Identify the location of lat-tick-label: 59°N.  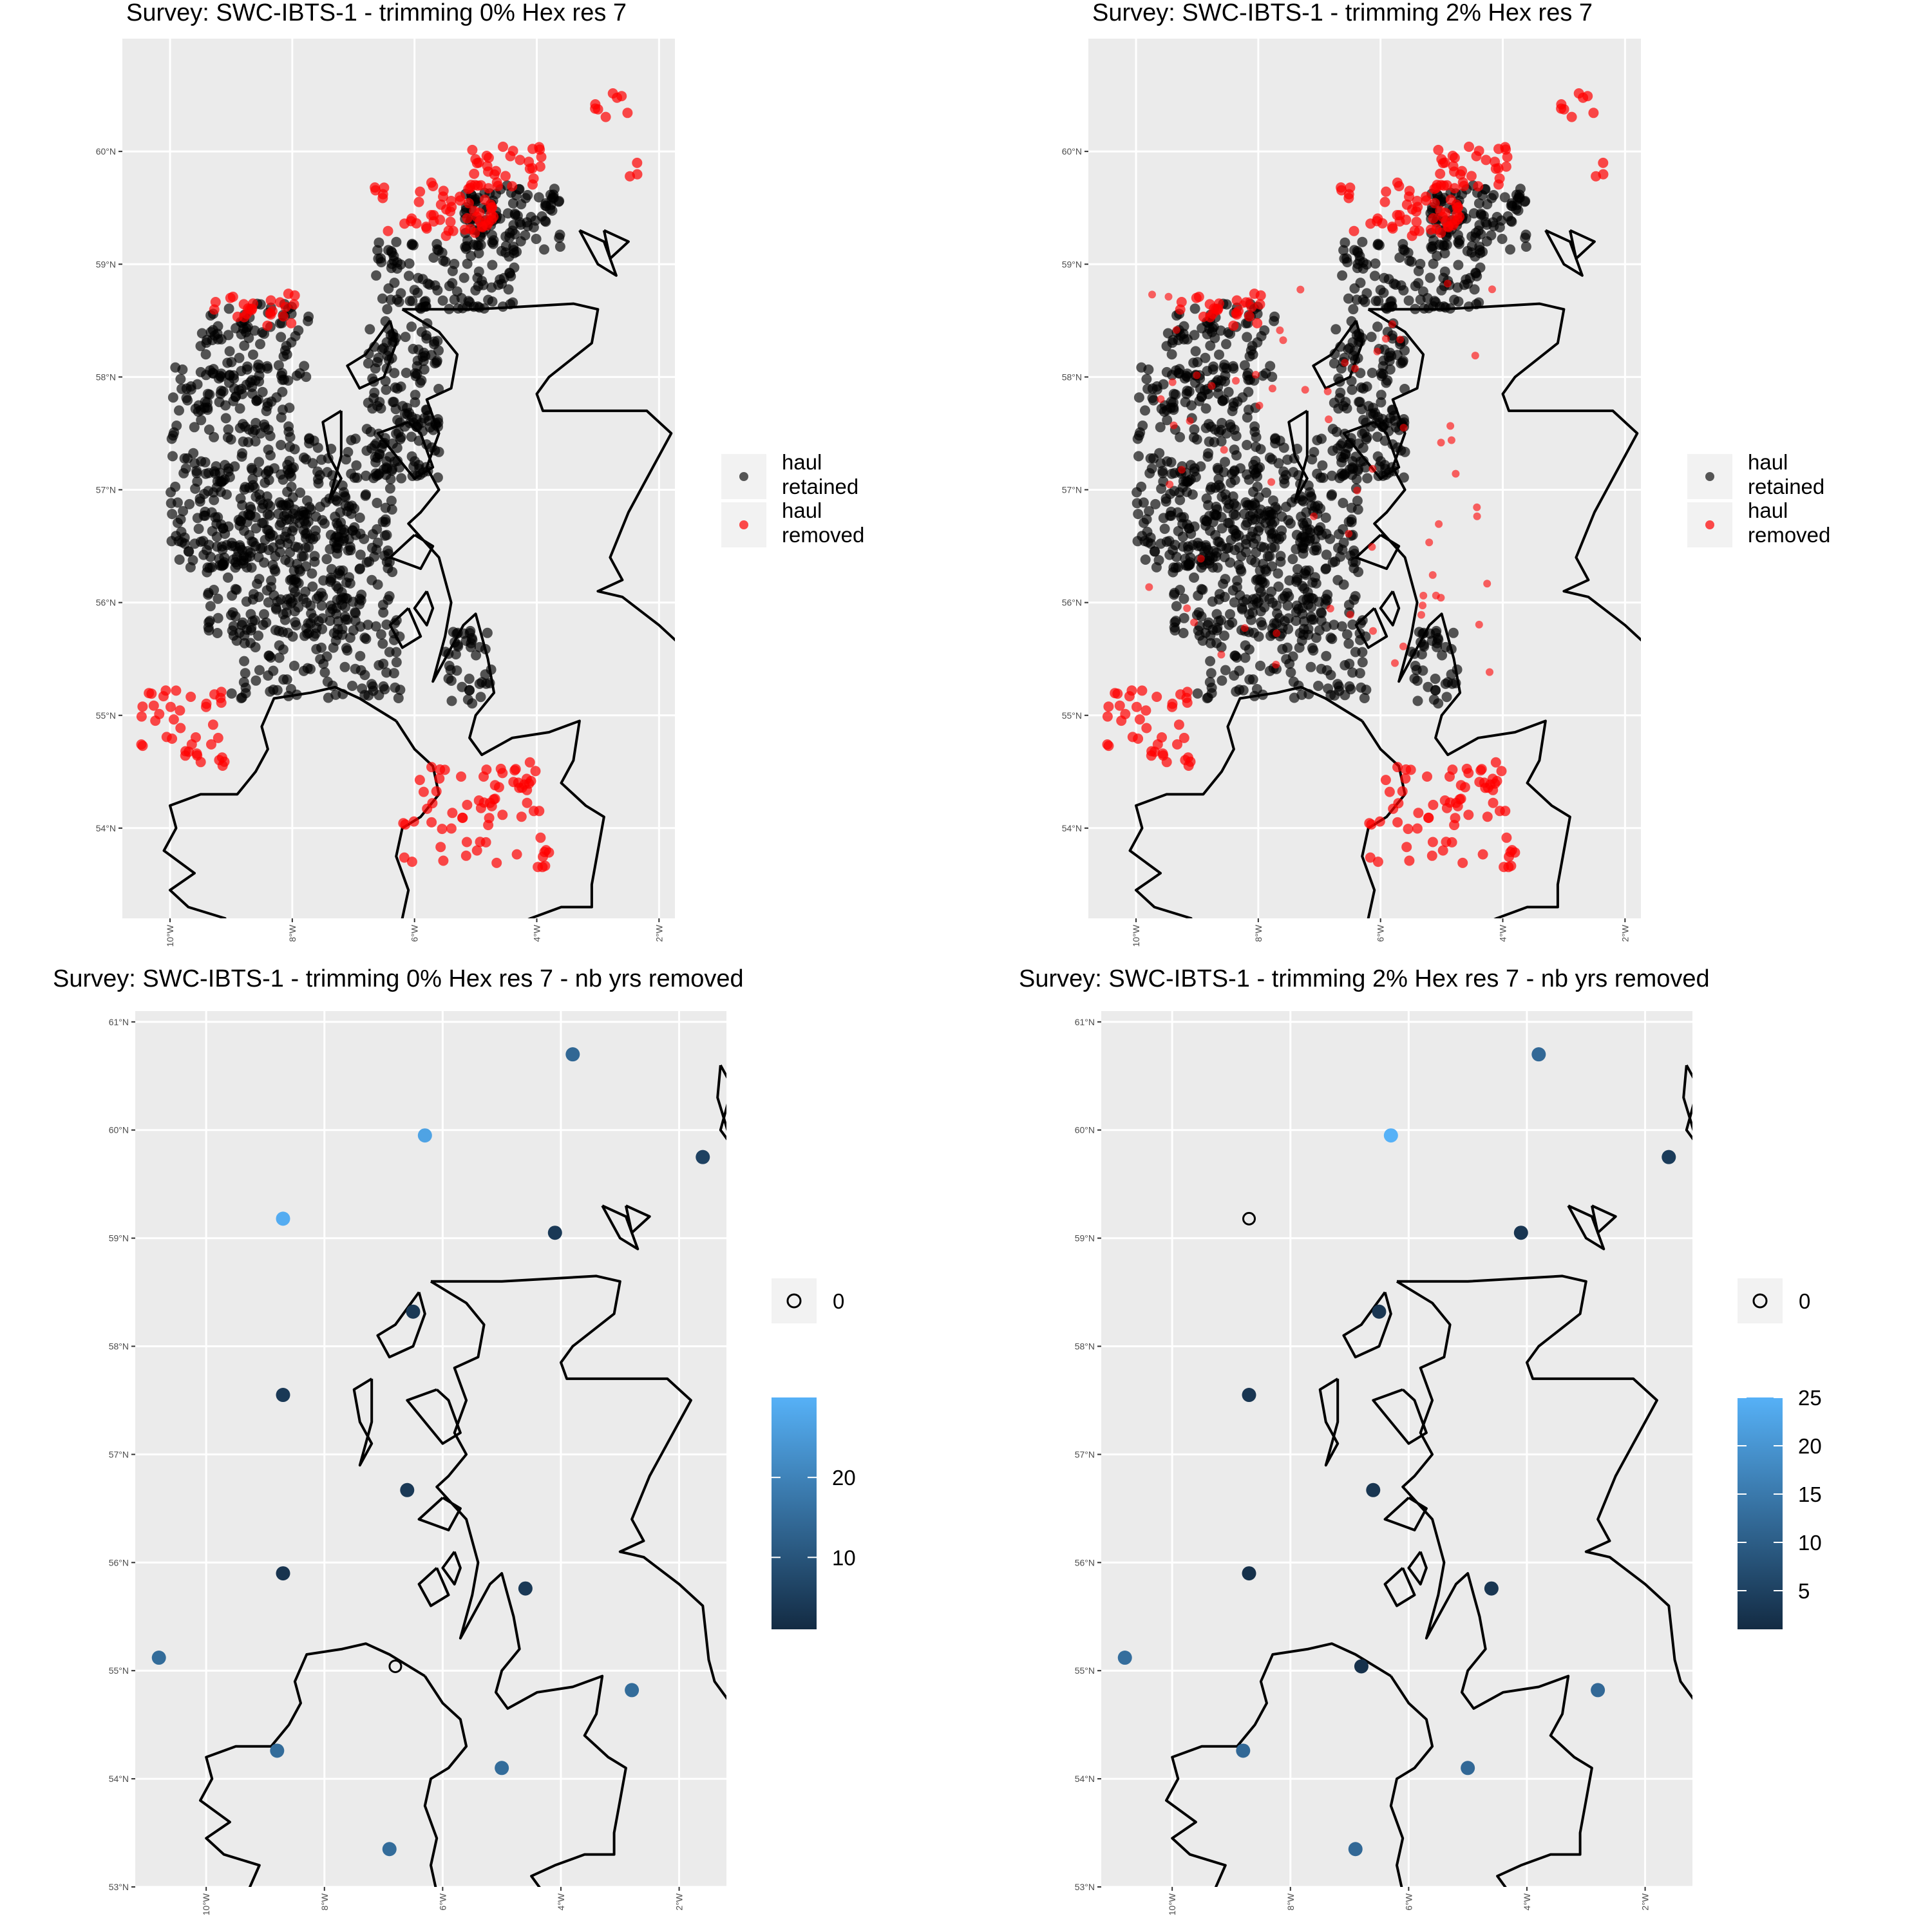
(1085, 1238).